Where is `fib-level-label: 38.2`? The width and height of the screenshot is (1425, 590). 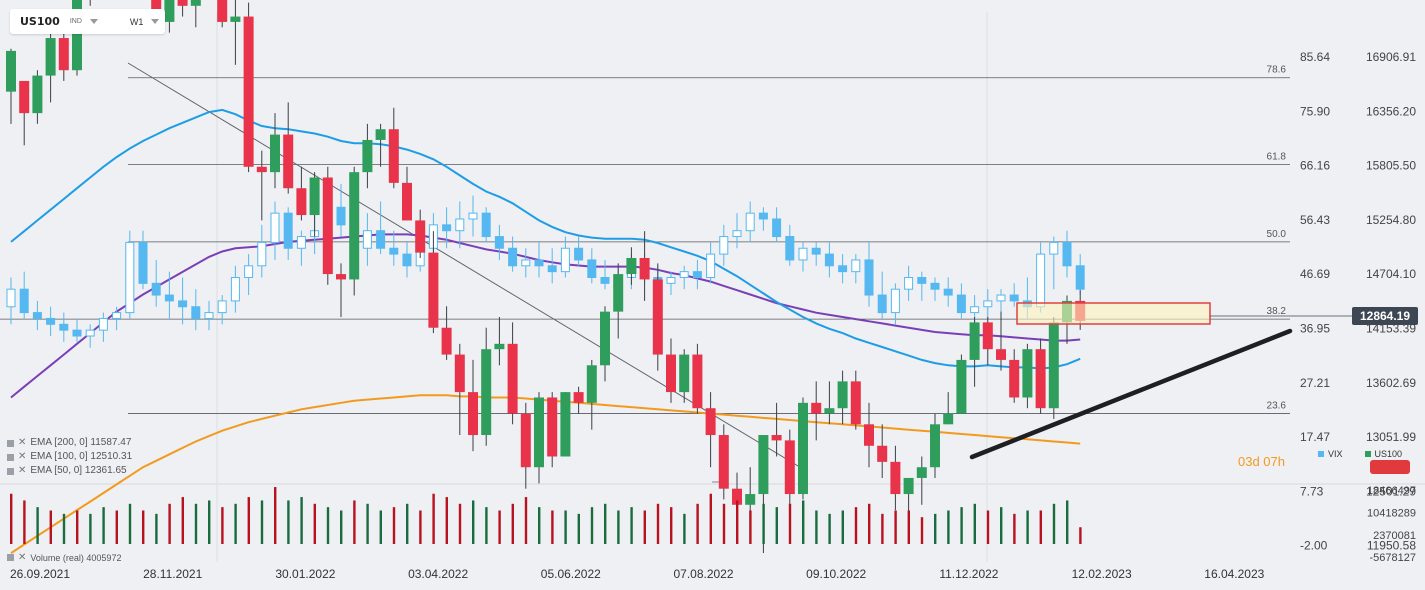
fib-level-label: 38.2 is located at coordinates (1277, 311).